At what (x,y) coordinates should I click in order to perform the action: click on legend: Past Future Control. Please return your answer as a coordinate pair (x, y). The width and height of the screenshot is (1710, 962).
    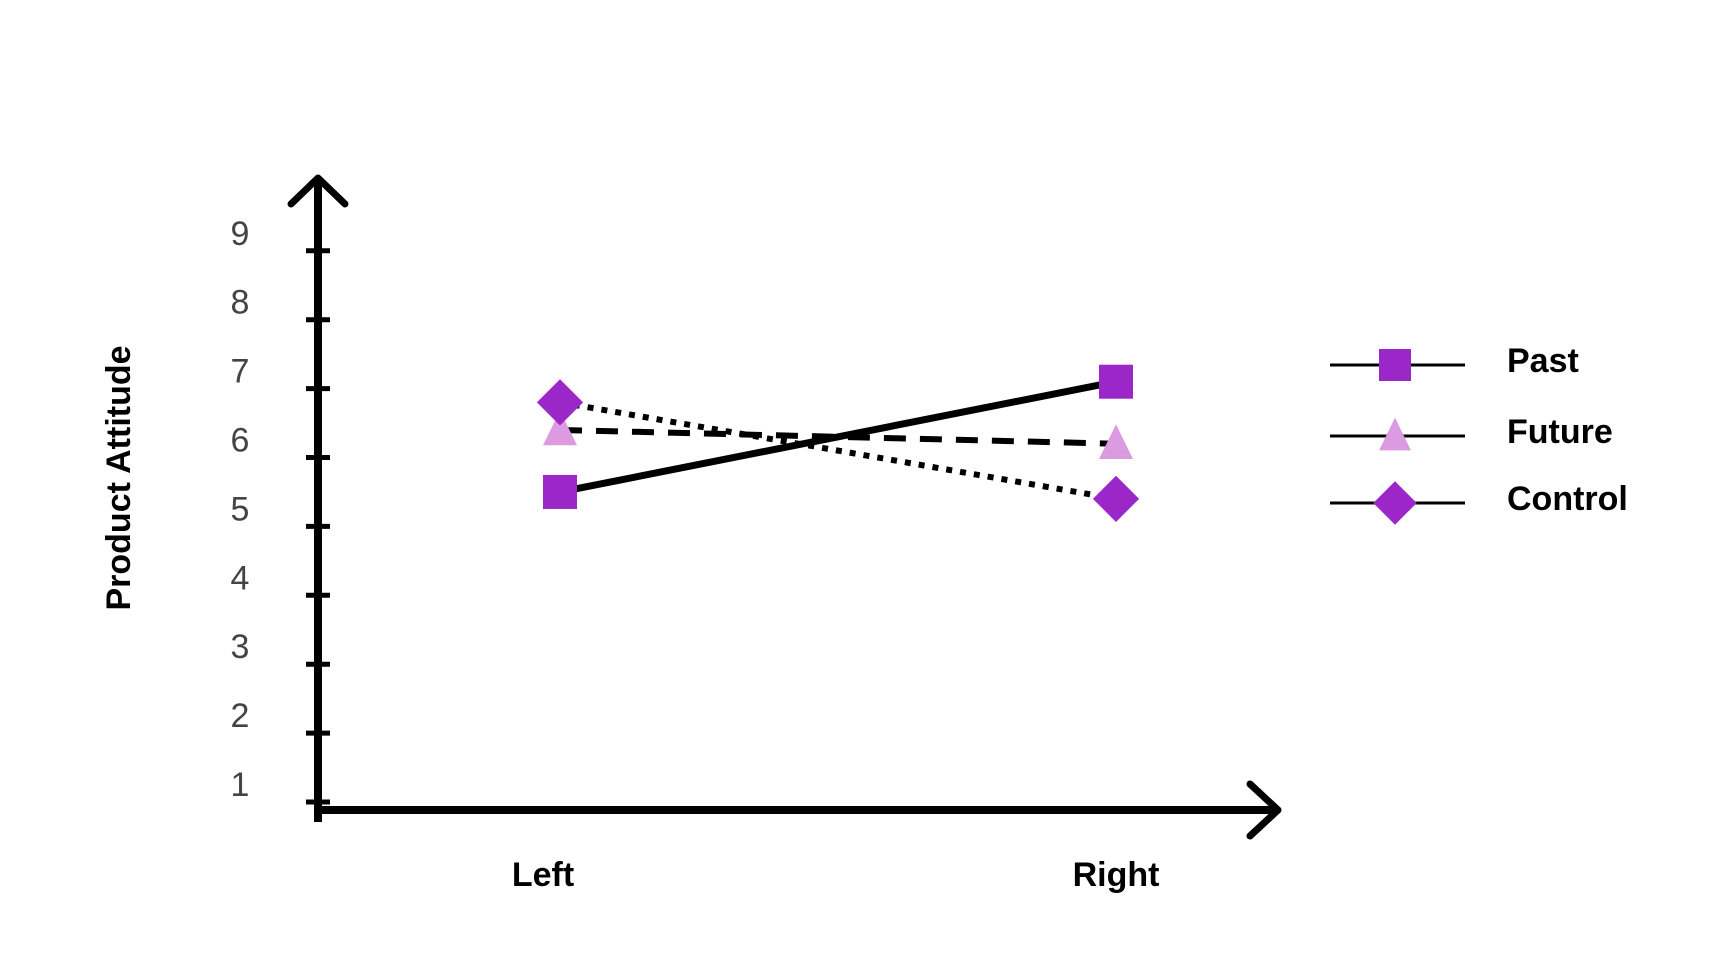
    Looking at the image, I should click on (1479, 433).